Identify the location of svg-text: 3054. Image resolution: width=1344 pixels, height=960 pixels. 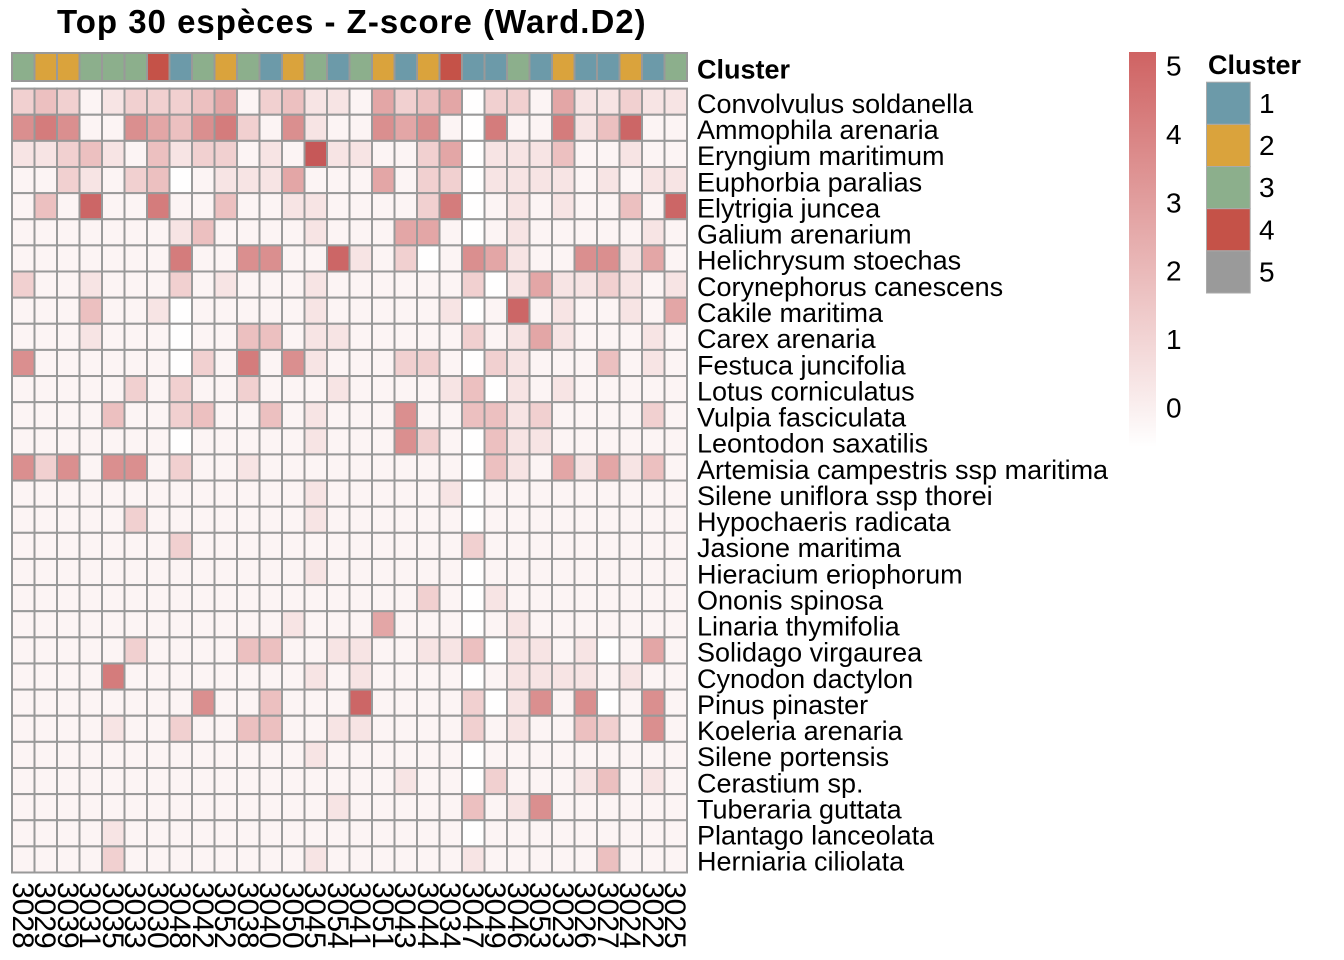
(337, 915).